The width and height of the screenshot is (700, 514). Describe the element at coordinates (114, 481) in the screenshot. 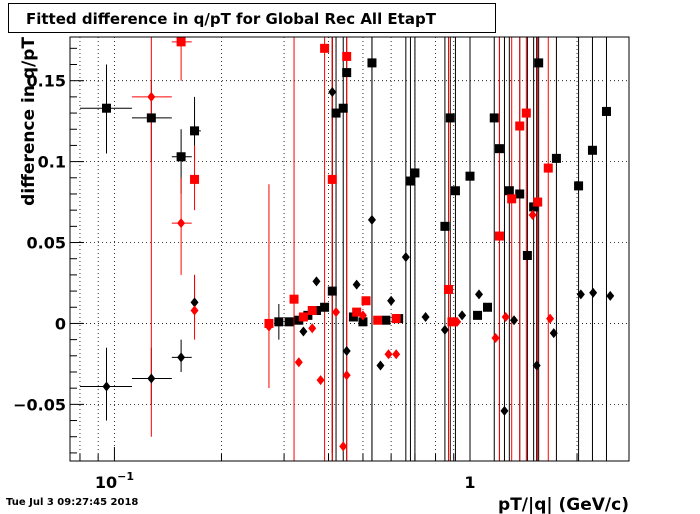

I see `x-tick-label: 10−1` at that location.